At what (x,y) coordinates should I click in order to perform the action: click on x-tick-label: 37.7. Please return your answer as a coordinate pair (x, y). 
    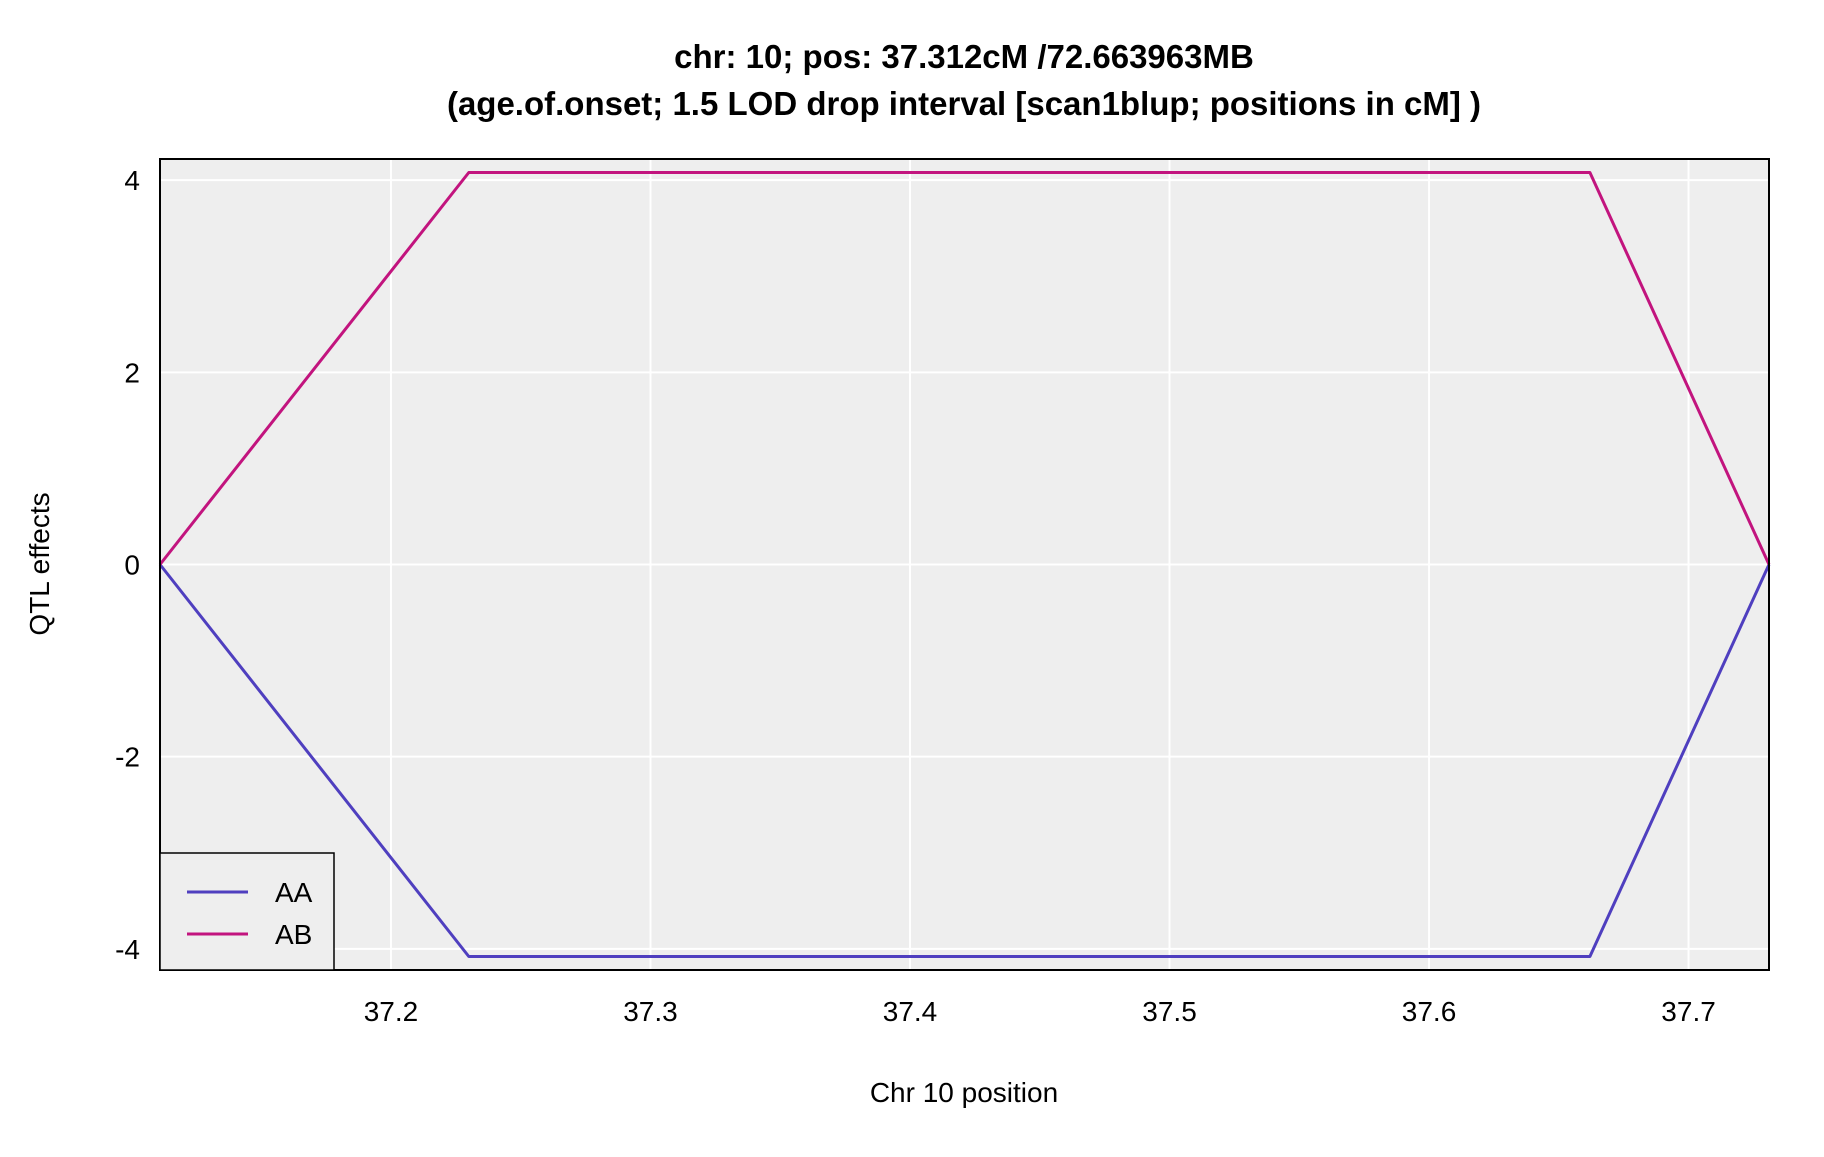
    Looking at the image, I should click on (1688, 1011).